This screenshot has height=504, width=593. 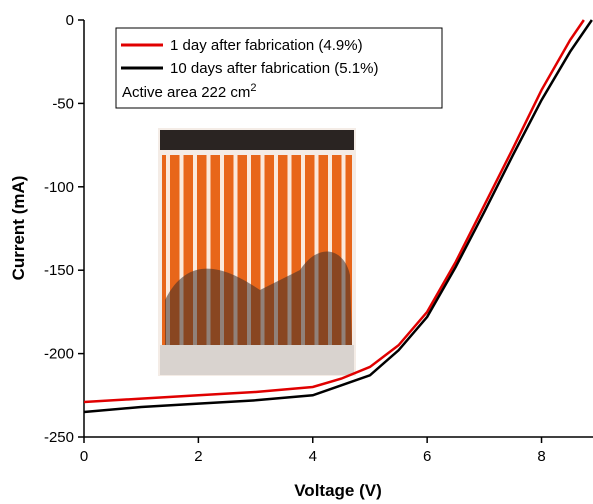 I want to click on y-tick-label: 0, so click(x=70, y=20).